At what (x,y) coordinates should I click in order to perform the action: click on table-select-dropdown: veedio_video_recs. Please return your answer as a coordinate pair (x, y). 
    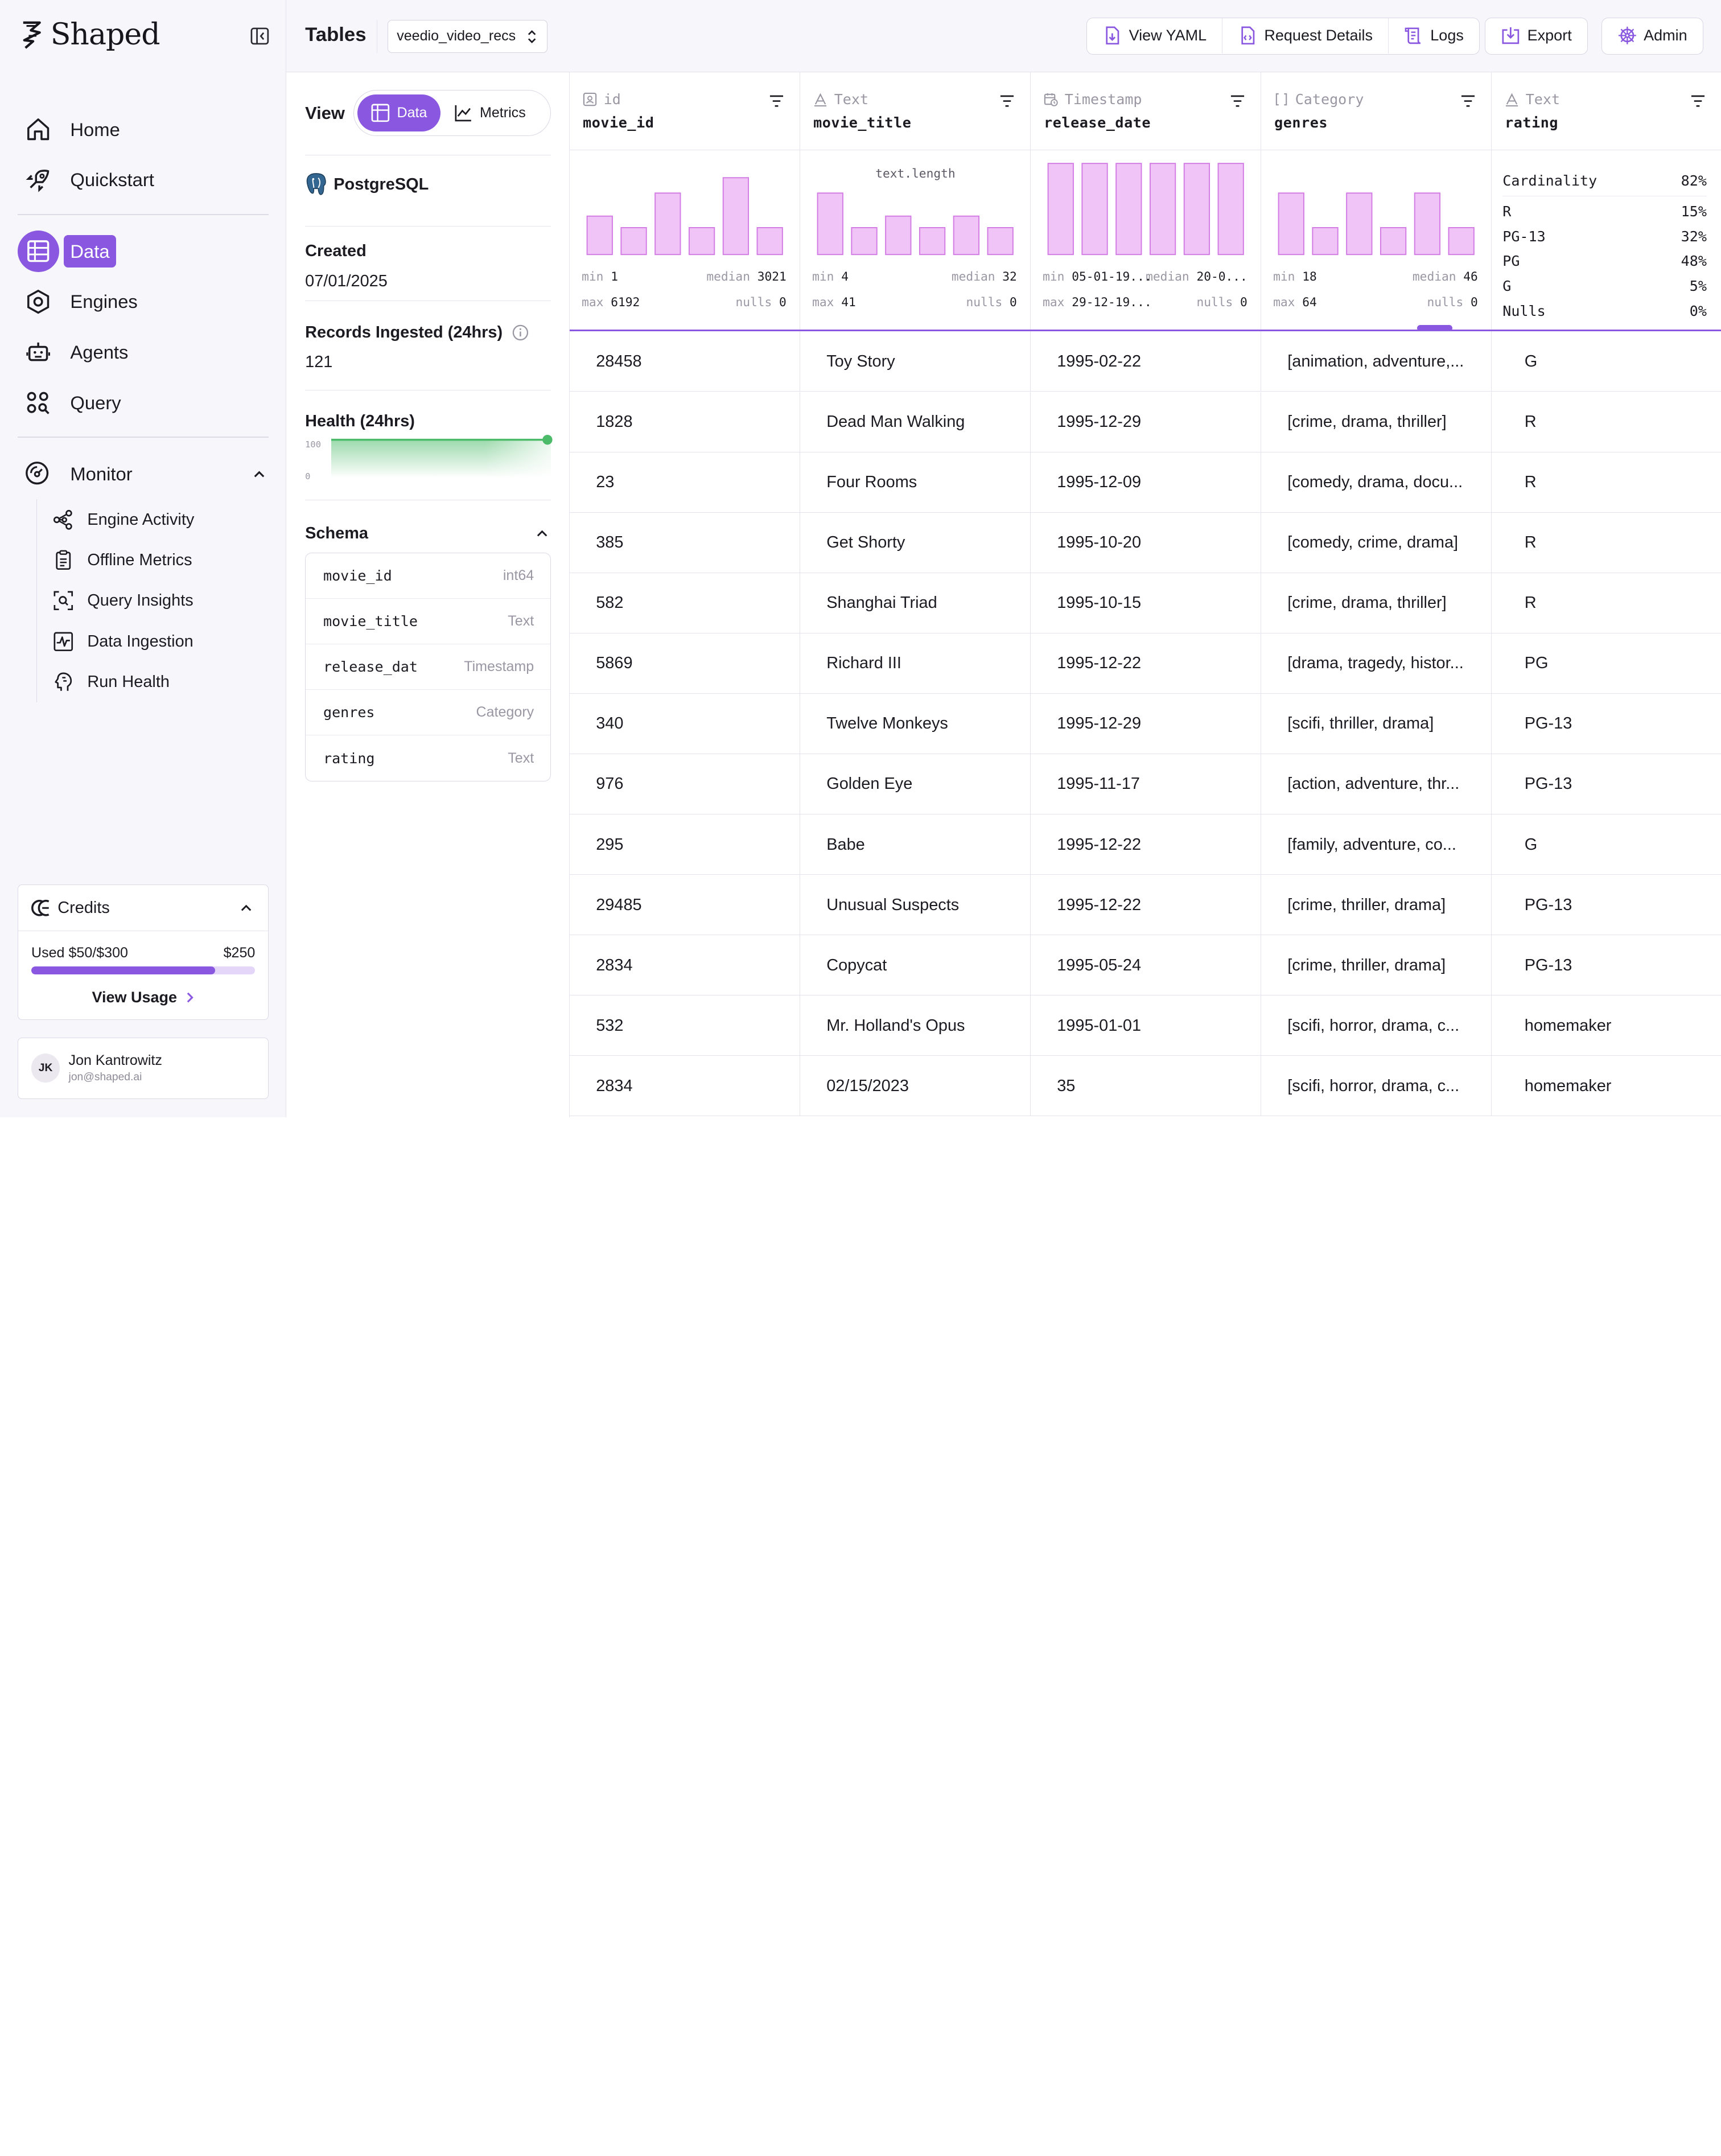
    Looking at the image, I should click on (468, 36).